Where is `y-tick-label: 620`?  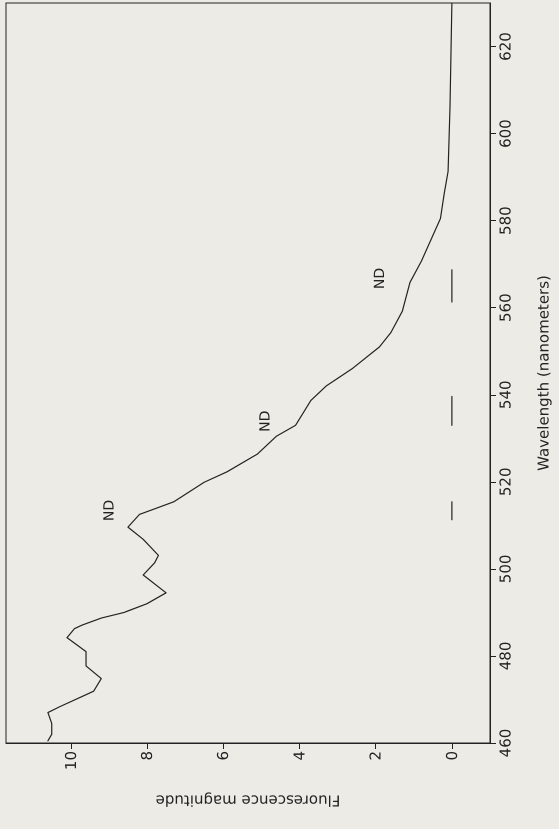
y-tick-label: 620 is located at coordinates (505, 46).